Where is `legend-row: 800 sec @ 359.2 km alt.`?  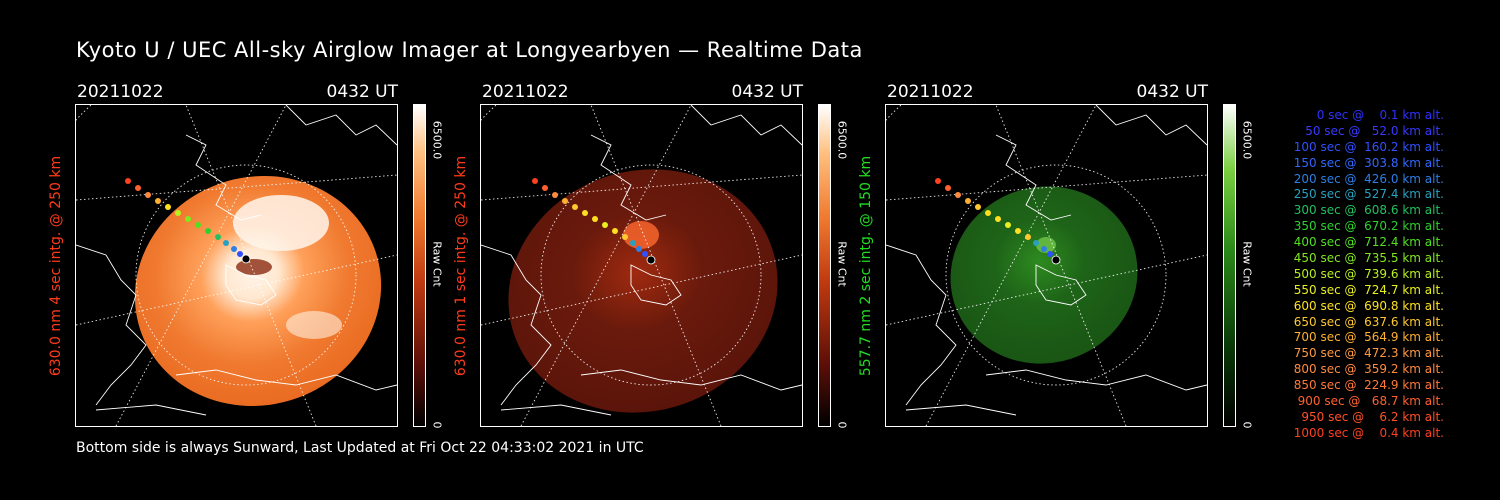 legend-row: 800 sec @ 359.2 km alt. is located at coordinates (1368, 369).